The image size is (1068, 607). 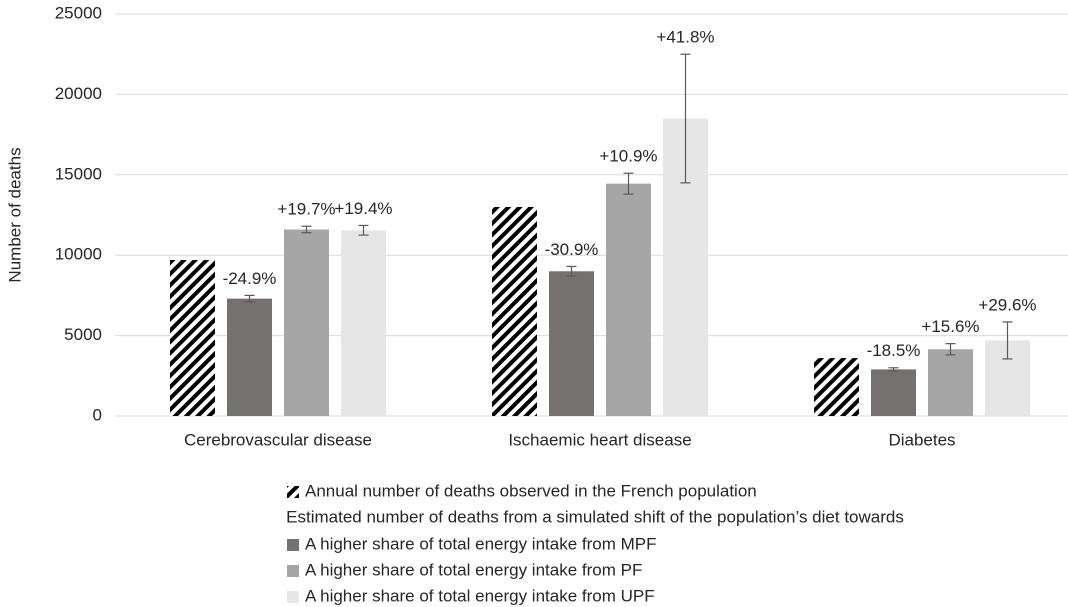 What do you see at coordinates (250, 278) in the screenshot?
I see `data-label: -24.9%` at bounding box center [250, 278].